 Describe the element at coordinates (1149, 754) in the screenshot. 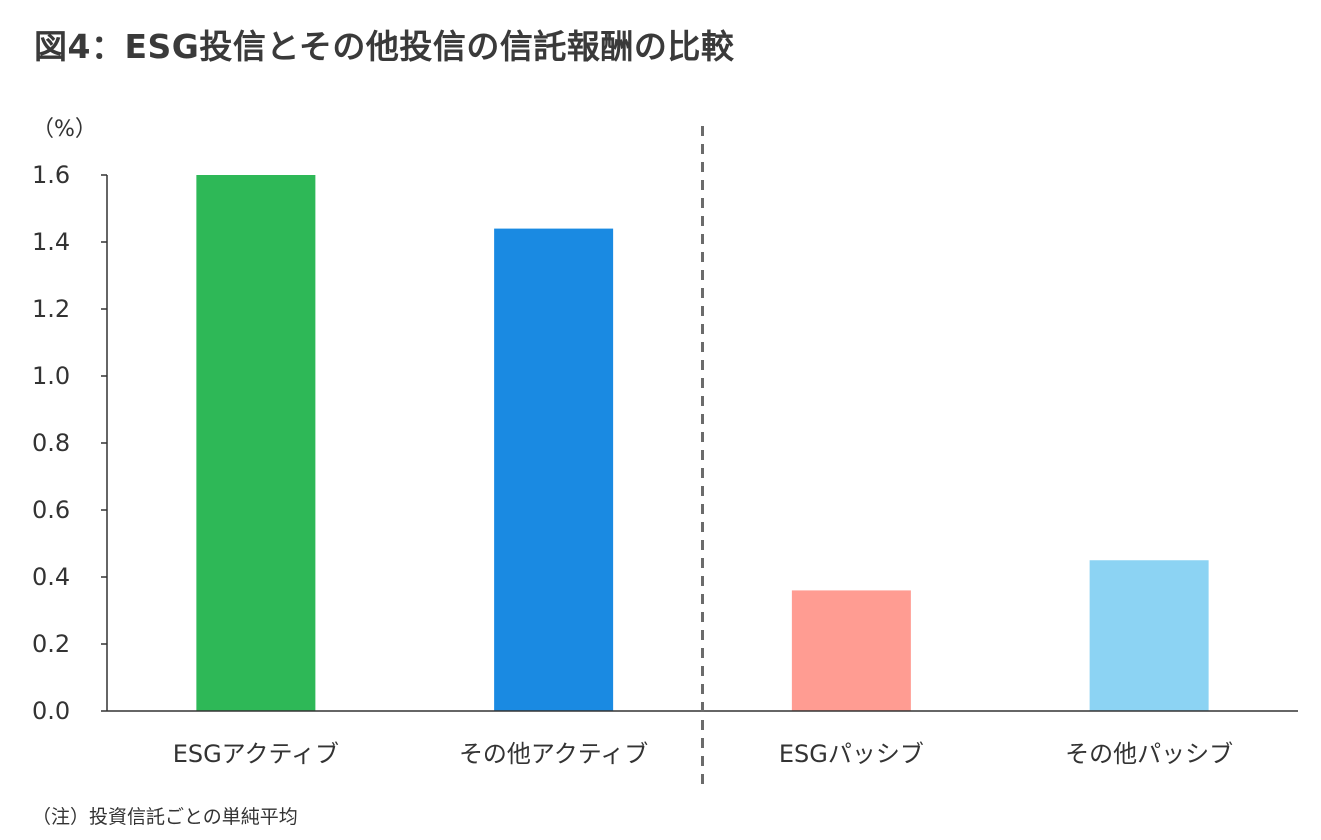

I see `category-label: その他パッシブ` at that location.